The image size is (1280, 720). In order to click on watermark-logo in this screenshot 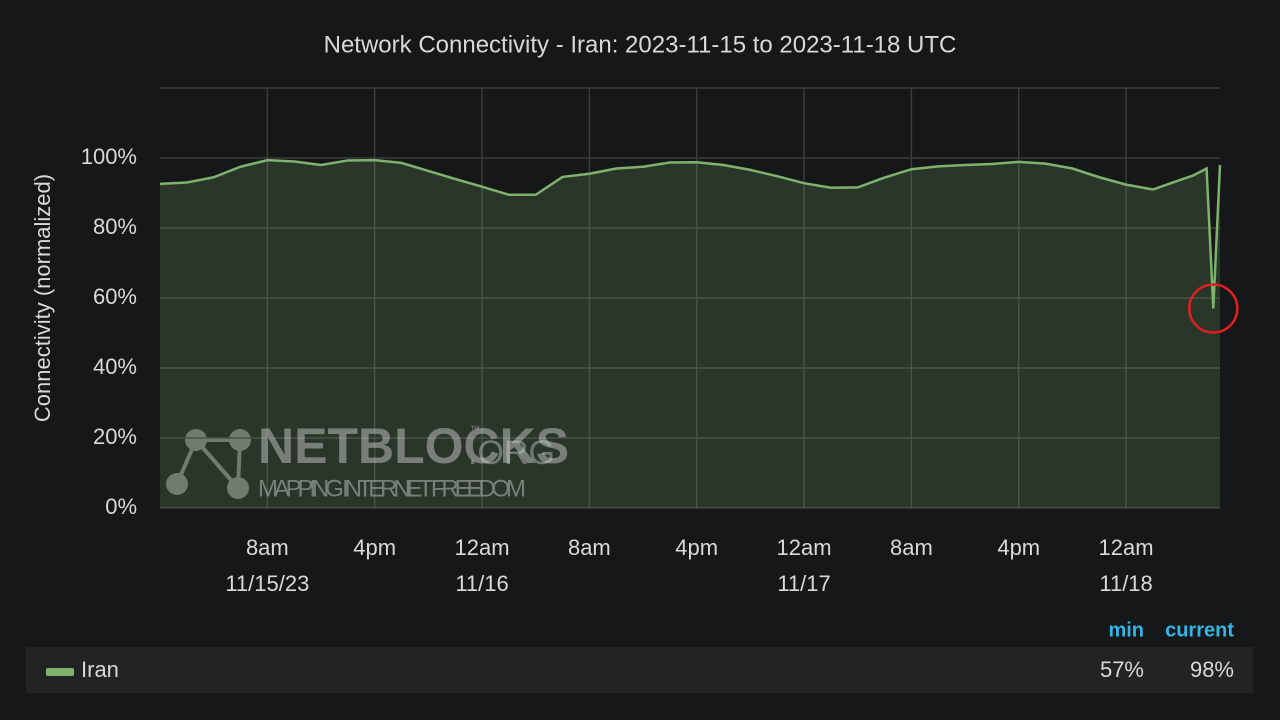, I will do `click(208, 464)`.